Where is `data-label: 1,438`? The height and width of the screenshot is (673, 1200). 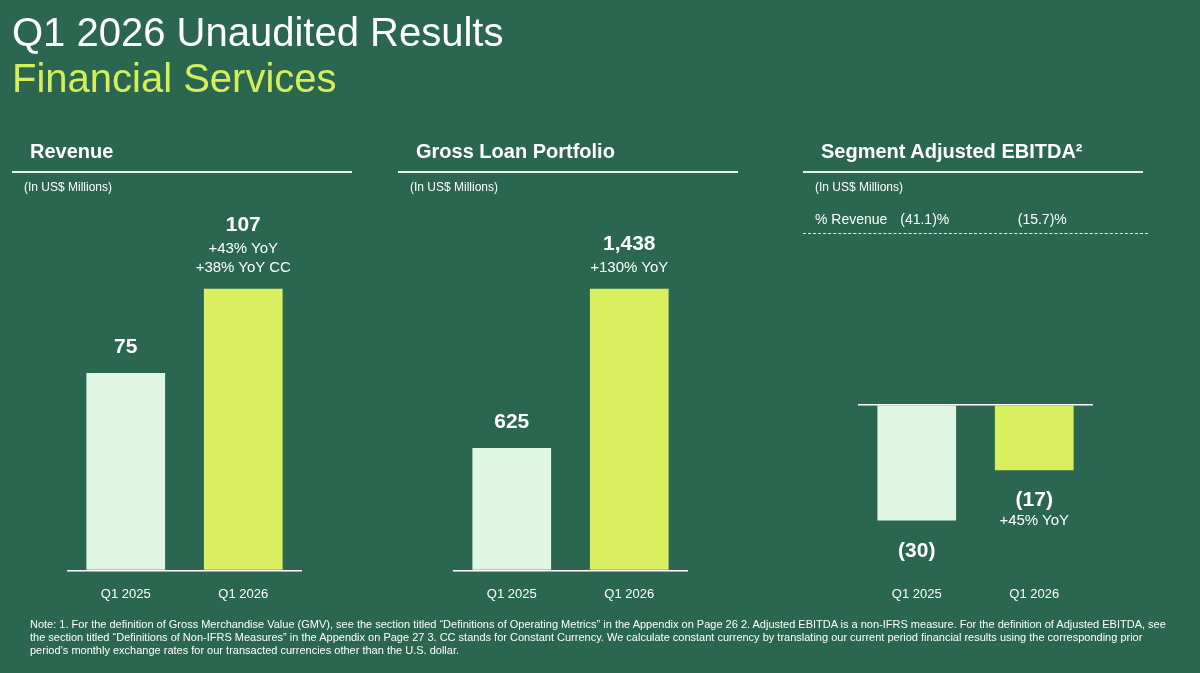 data-label: 1,438 is located at coordinates (629, 242).